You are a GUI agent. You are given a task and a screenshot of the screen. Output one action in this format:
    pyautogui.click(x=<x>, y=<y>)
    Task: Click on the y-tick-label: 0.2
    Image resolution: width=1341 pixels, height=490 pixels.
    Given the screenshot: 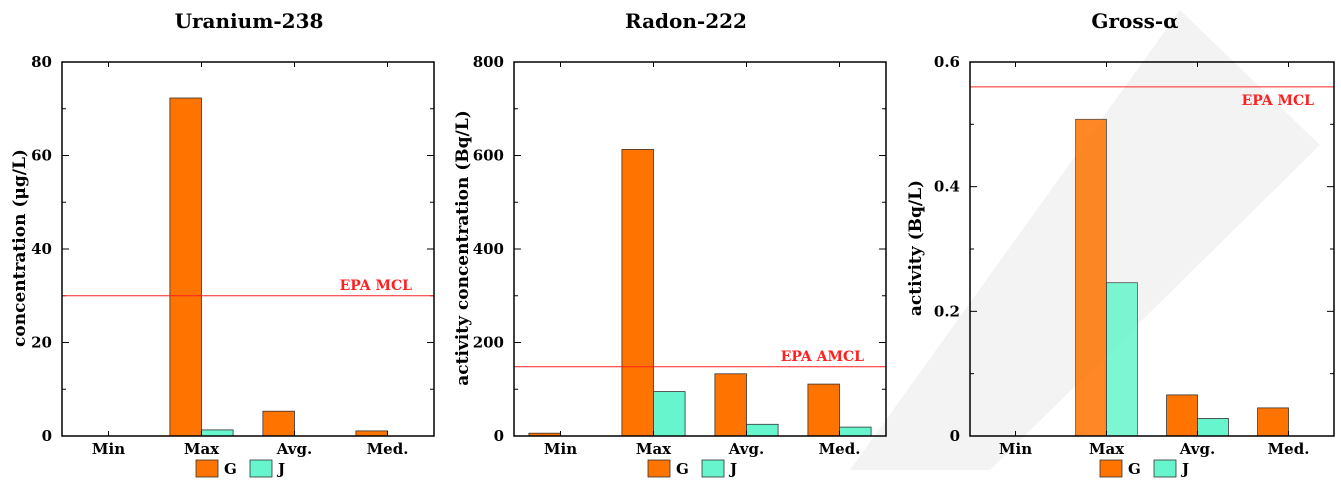 What is the action you would take?
    pyautogui.click(x=947, y=311)
    